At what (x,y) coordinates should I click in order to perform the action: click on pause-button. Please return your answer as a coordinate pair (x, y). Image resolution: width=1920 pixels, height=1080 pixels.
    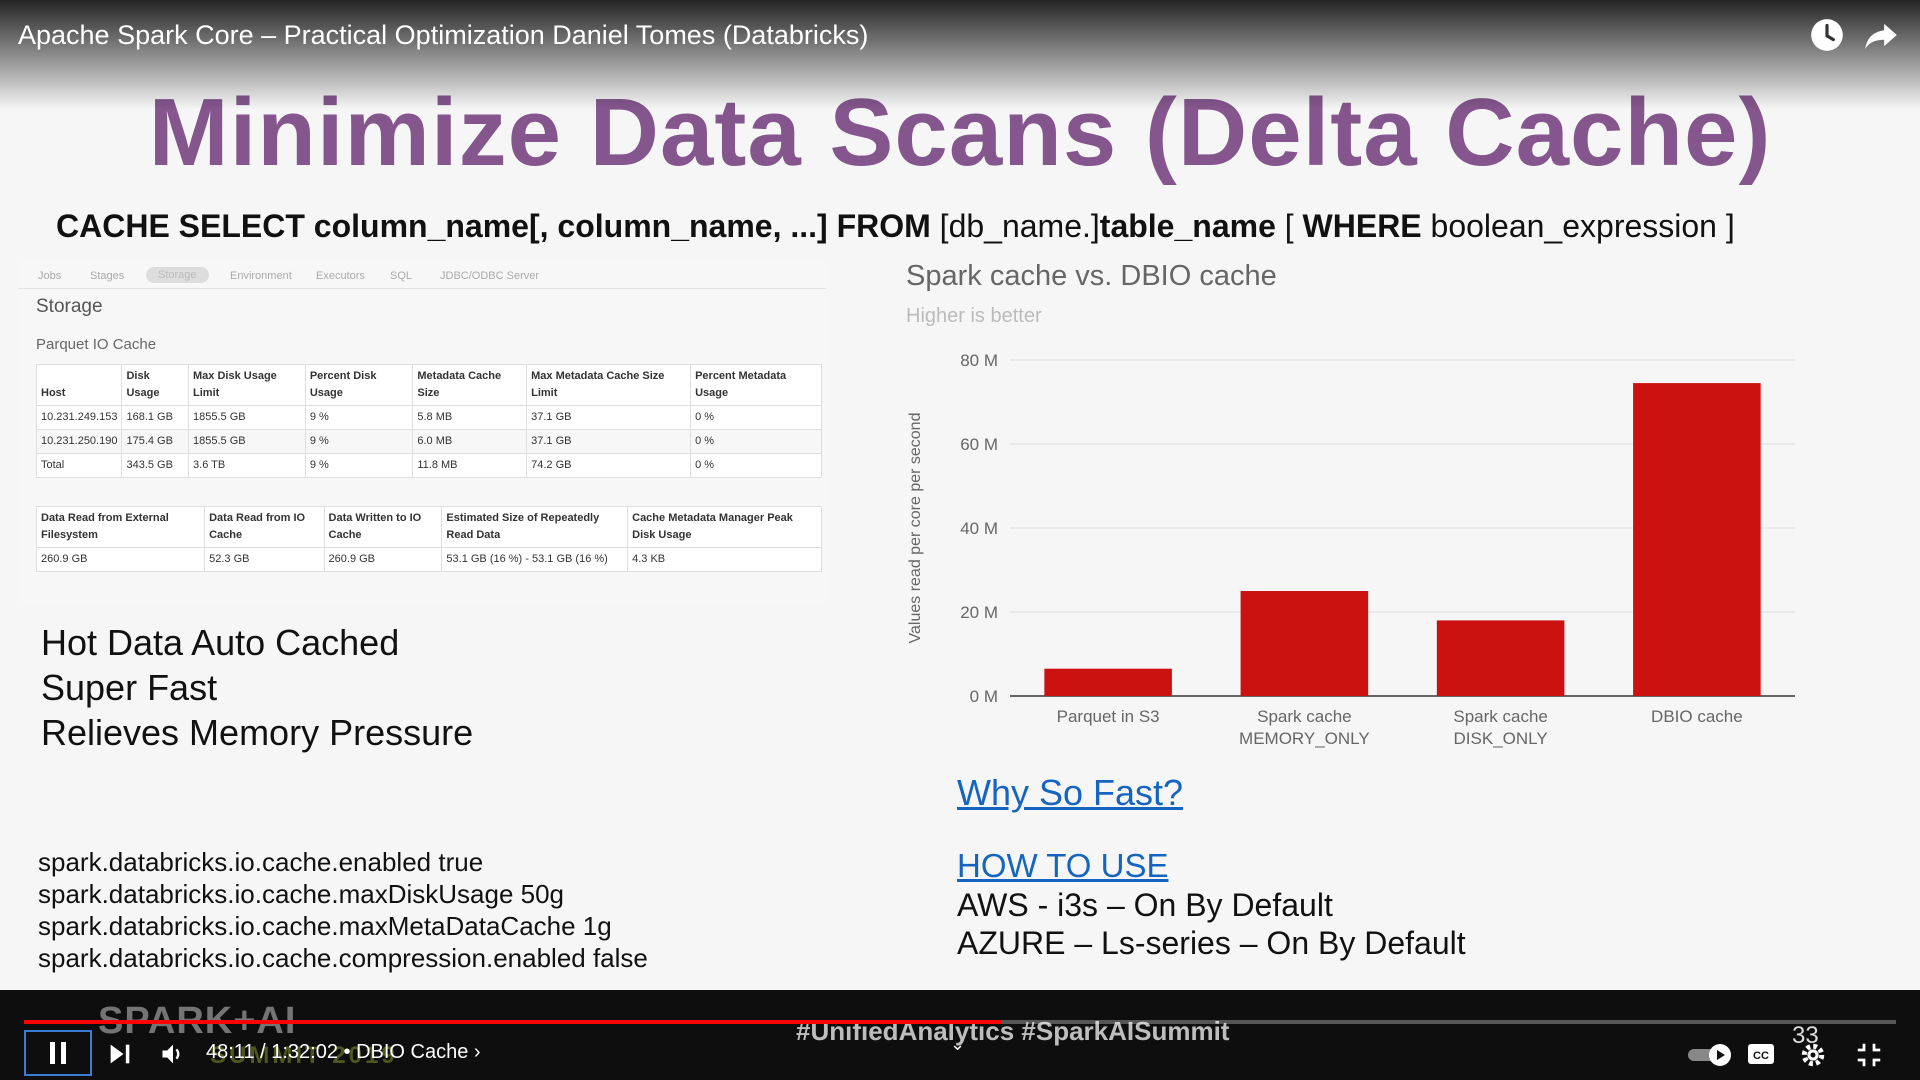
    Looking at the image, I should click on (58, 1053).